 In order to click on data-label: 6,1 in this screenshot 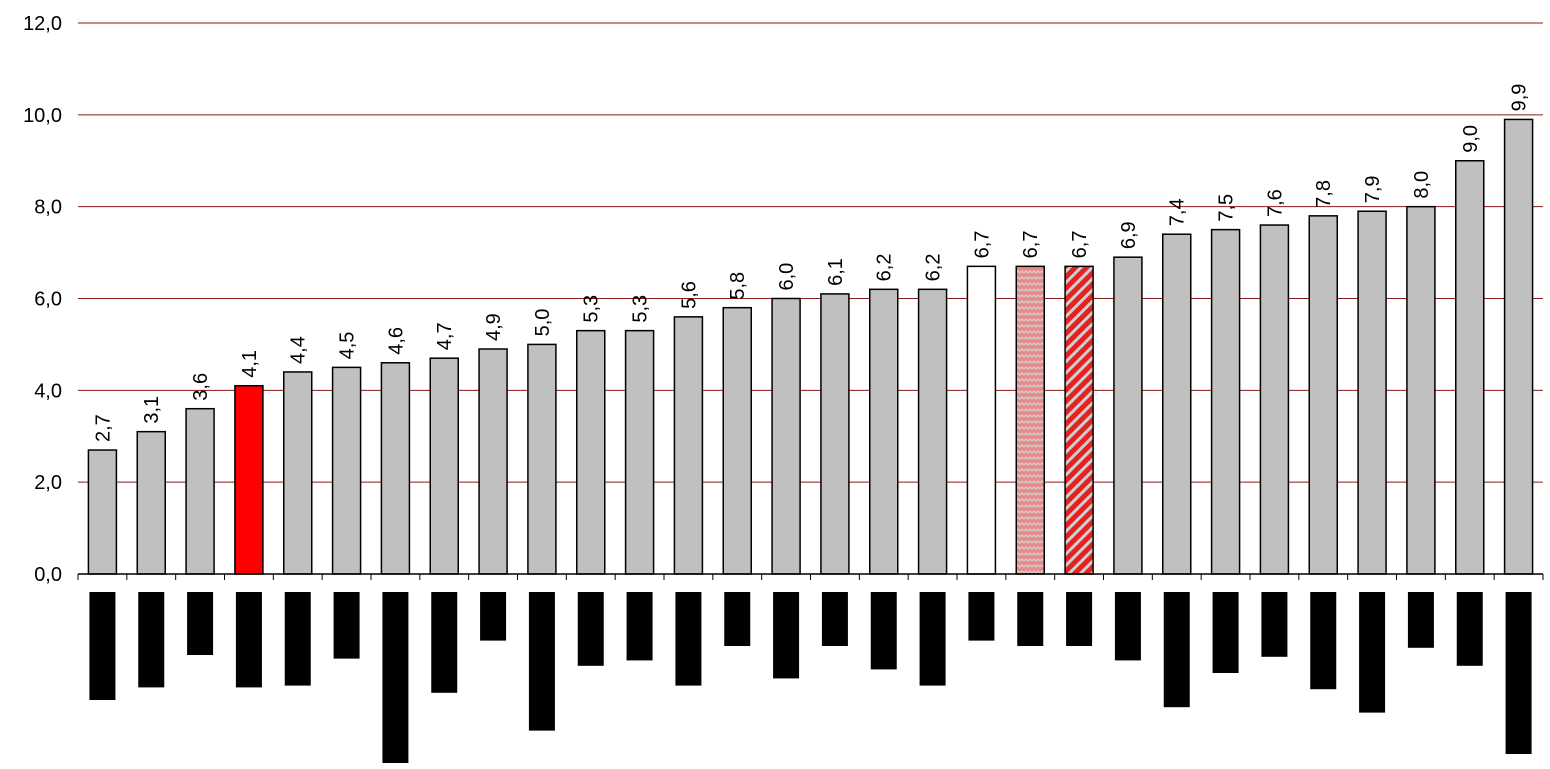, I will do `click(836, 272)`.